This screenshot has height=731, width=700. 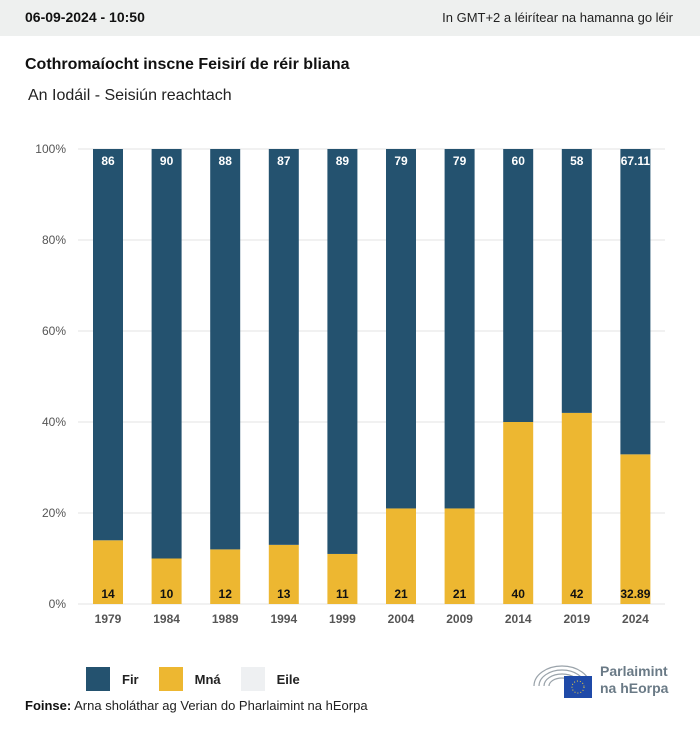 What do you see at coordinates (226, 161) in the screenshot?
I see `data-label: 88` at bounding box center [226, 161].